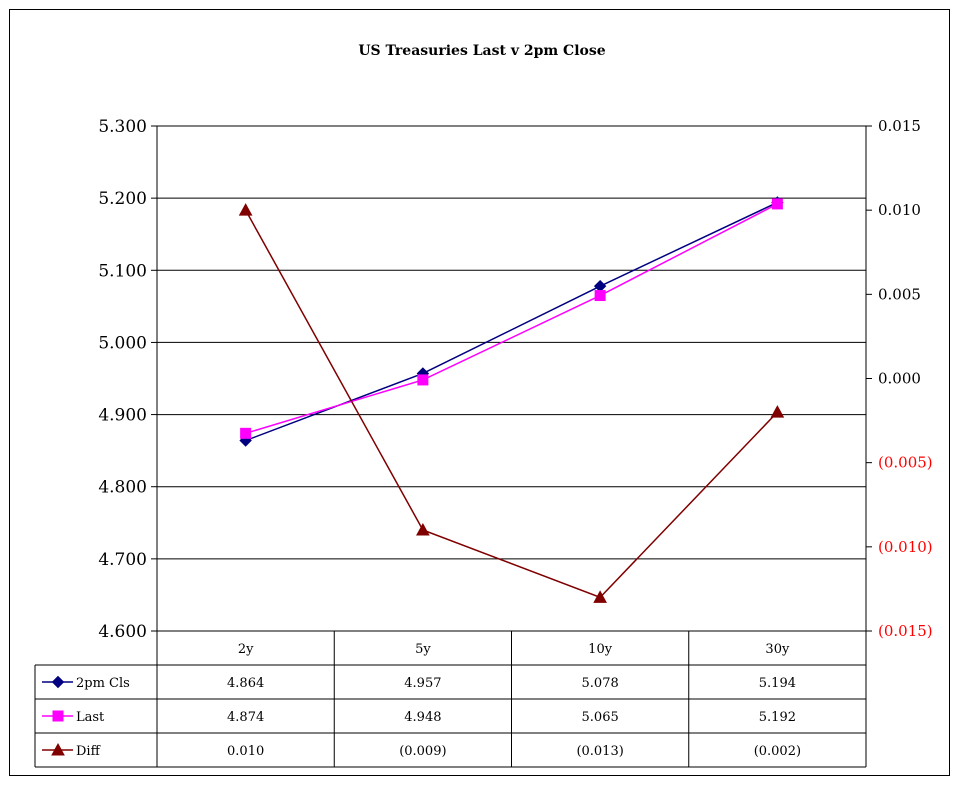  Describe the element at coordinates (122, 199) in the screenshot. I see `left-tick-label: 5.200` at that location.